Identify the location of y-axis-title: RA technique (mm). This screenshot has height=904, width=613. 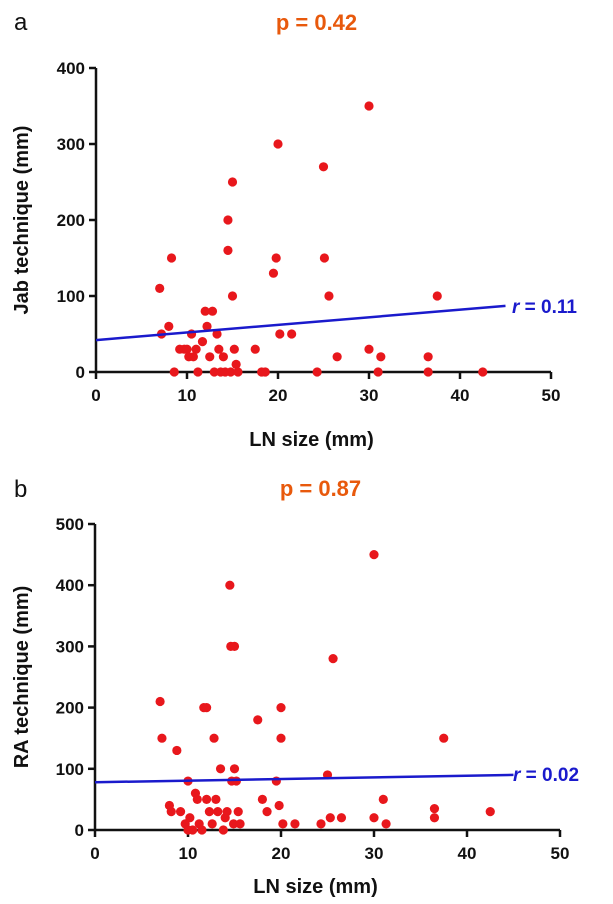
(22, 677).